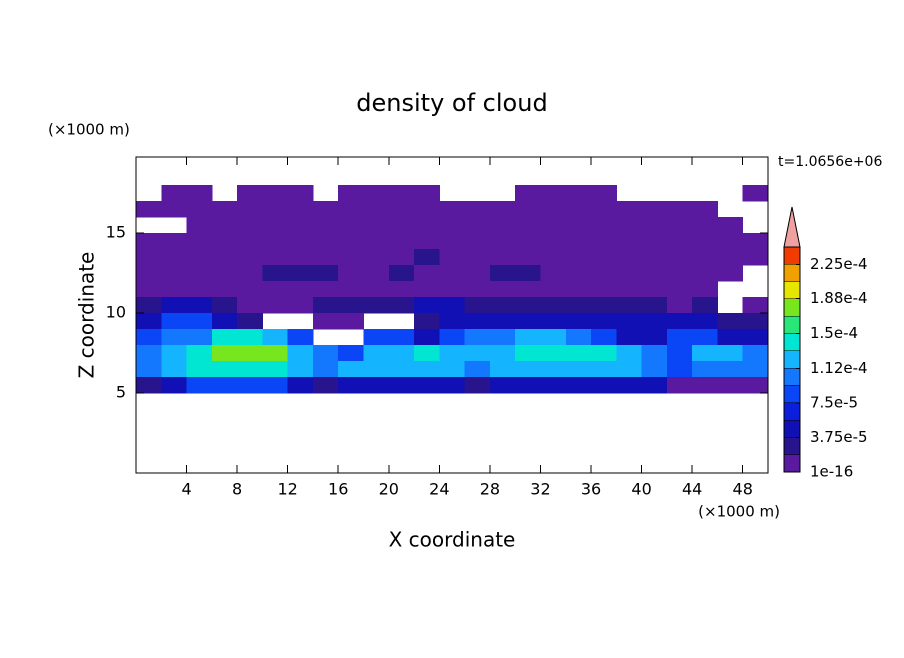  What do you see at coordinates (839, 437) in the screenshot?
I see `colorbar-tick-label: 3.75e-5` at bounding box center [839, 437].